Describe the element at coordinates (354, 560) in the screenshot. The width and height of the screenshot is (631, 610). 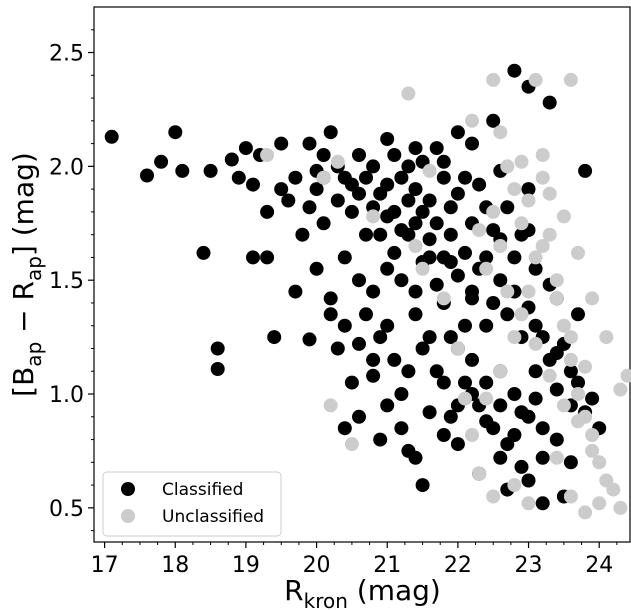
I see `x-axis-ticks: 17 18 19 20 21 22 23 24` at that location.